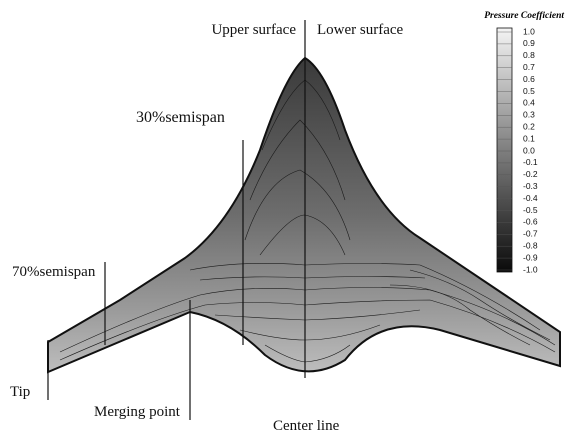 The image size is (567, 436). Describe the element at coordinates (530, 186) in the screenshot. I see `colorbar-tick-label: -0.3` at that location.